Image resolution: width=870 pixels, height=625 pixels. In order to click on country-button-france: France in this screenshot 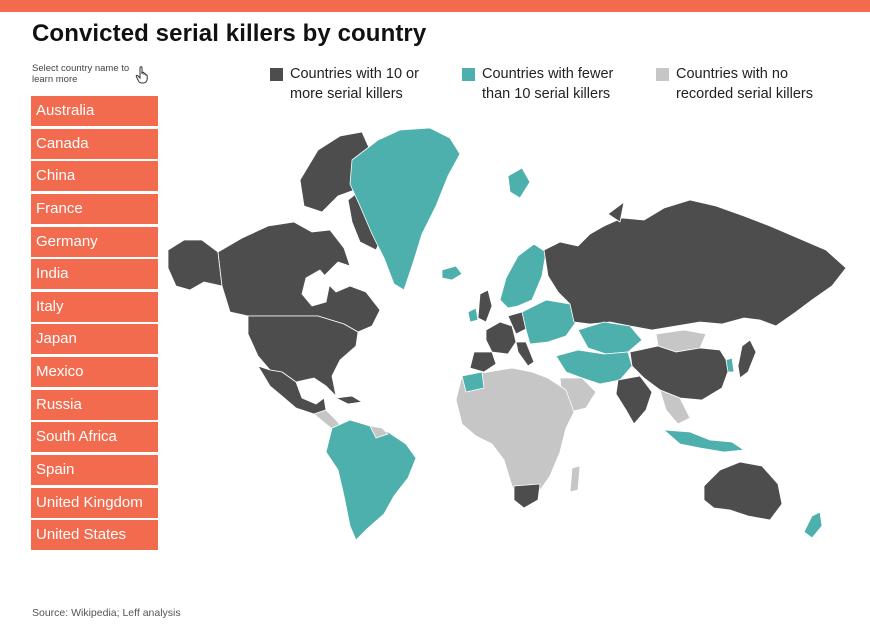, I will do `click(94, 208)`.